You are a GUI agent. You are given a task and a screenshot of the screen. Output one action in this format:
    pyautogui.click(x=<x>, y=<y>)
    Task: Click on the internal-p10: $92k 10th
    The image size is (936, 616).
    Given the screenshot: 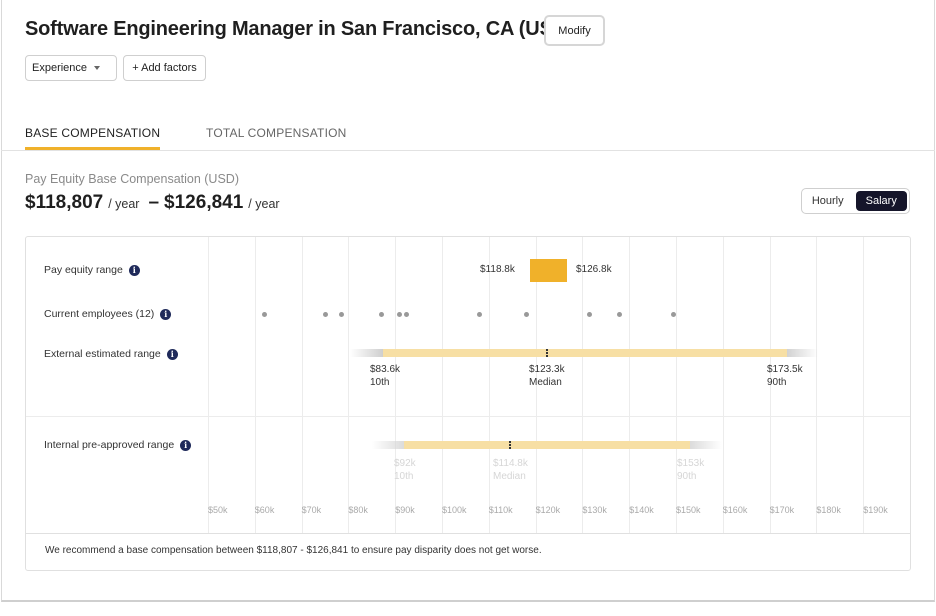 What is the action you would take?
    pyautogui.click(x=405, y=470)
    